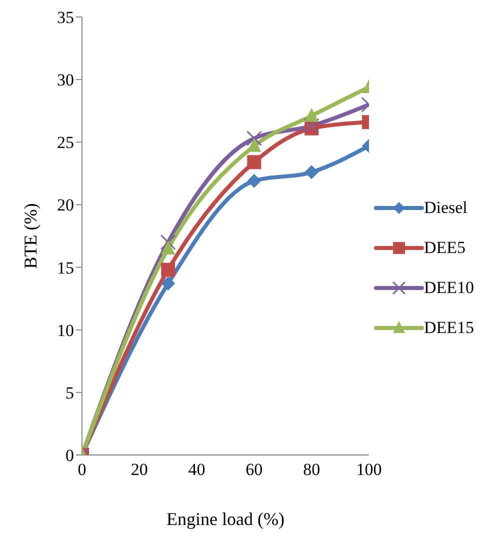  Describe the element at coordinates (65, 80) in the screenshot. I see `y-tick-label: 30` at that location.